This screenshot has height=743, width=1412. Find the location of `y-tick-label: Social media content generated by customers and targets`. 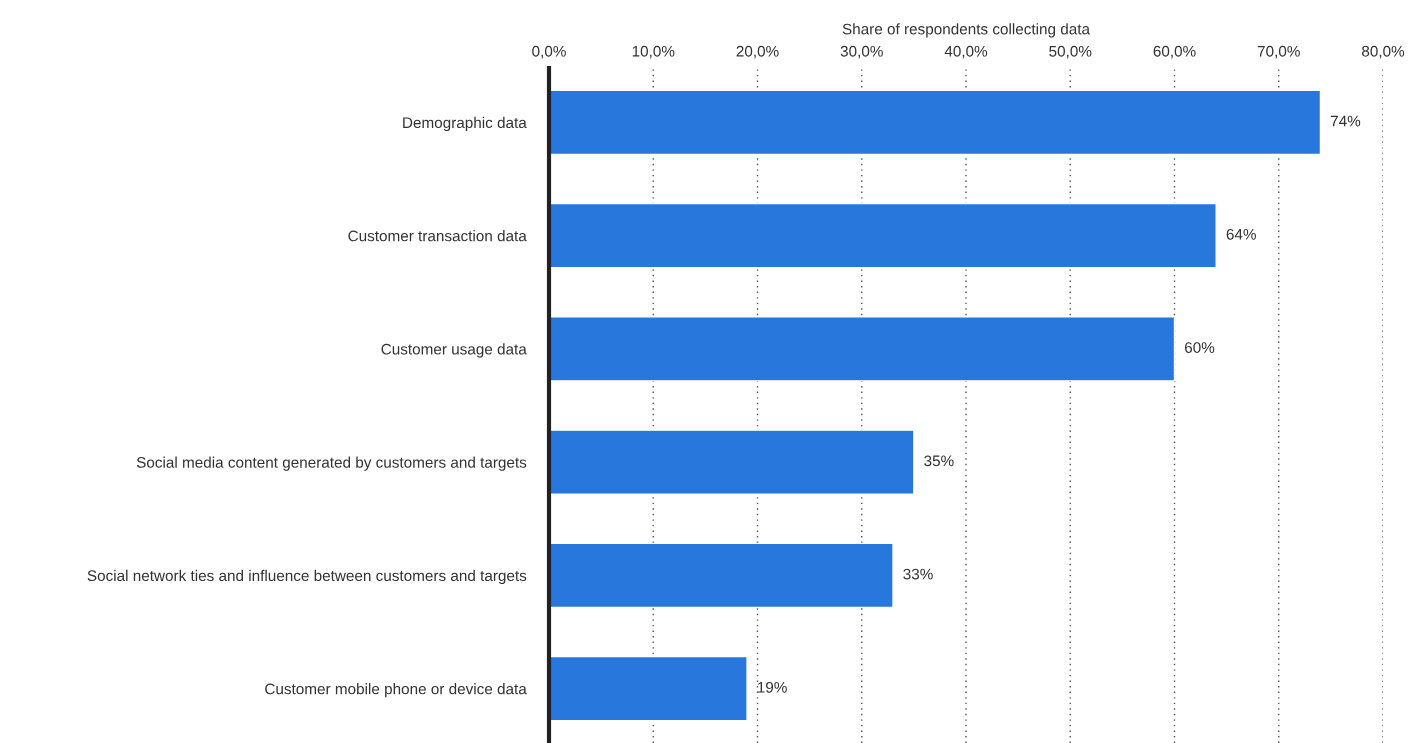

y-tick-label: Social media content generated by customers and targets is located at coordinates (331, 463).